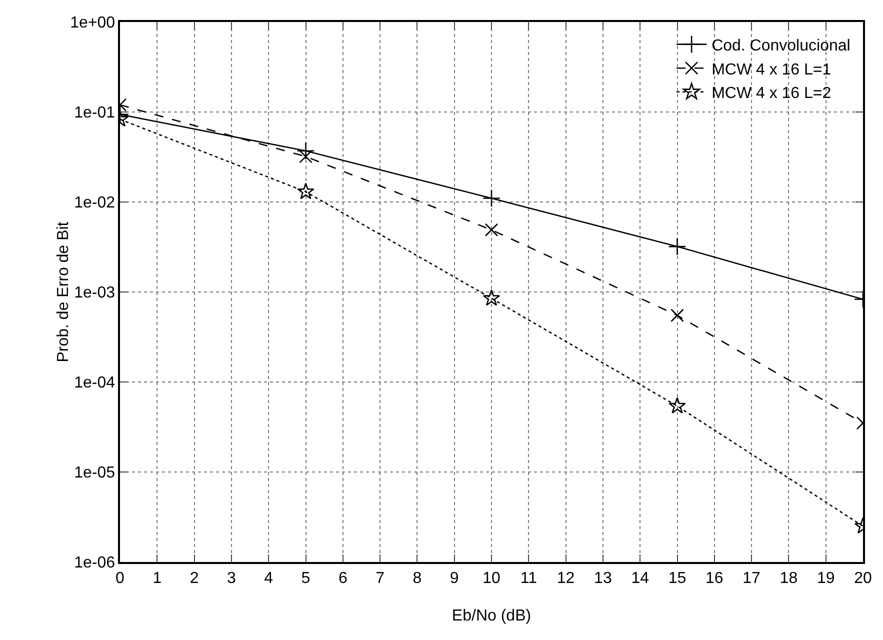  Describe the element at coordinates (93, 23) in the screenshot. I see `y-tick-label: 1e+00` at that location.